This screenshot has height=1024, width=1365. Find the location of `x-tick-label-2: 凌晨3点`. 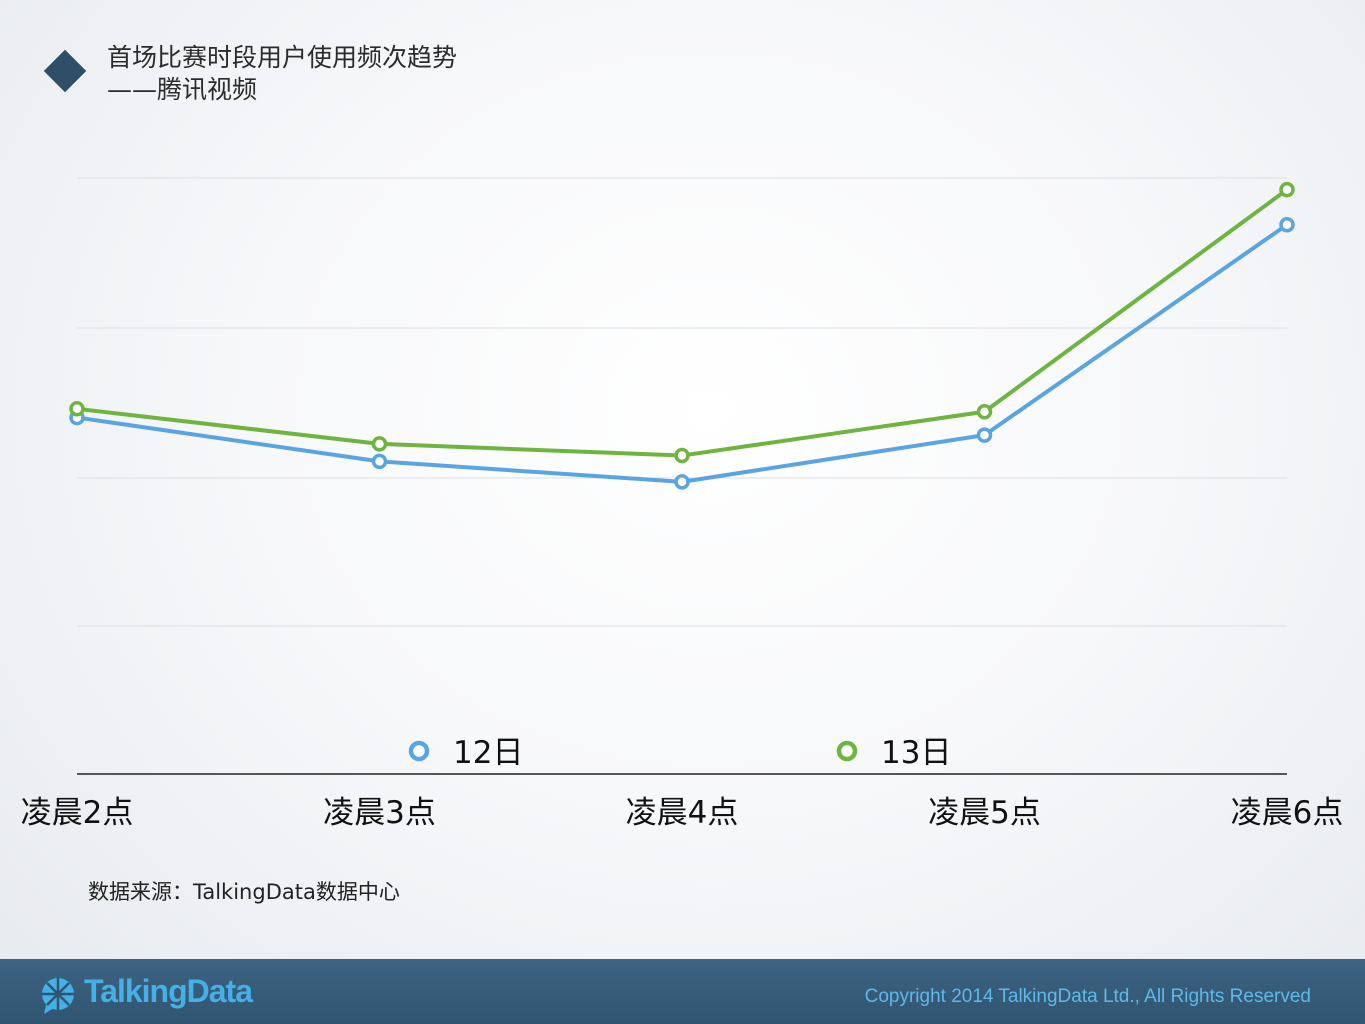

x-tick-label-2: 凌晨3点 is located at coordinates (379, 813).